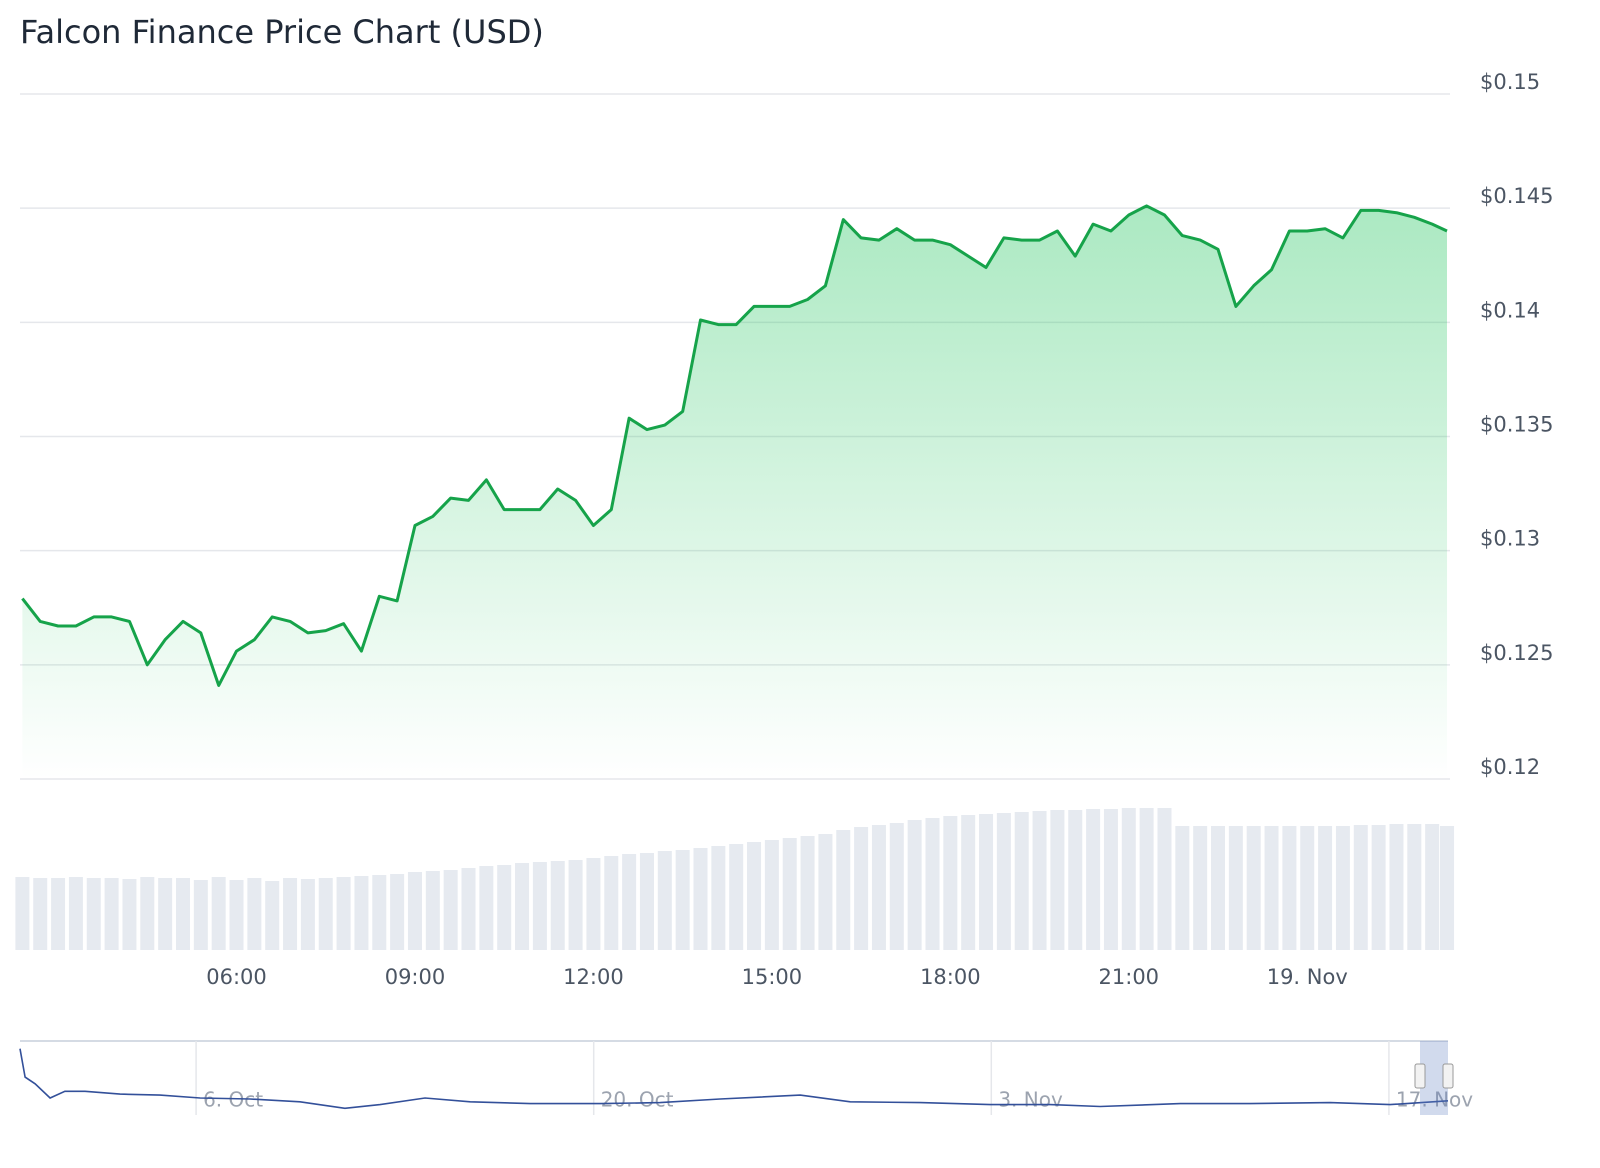 The height and width of the screenshot is (1168, 1600). What do you see at coordinates (1510, 539) in the screenshot?
I see `y-tick-label: $0.13` at bounding box center [1510, 539].